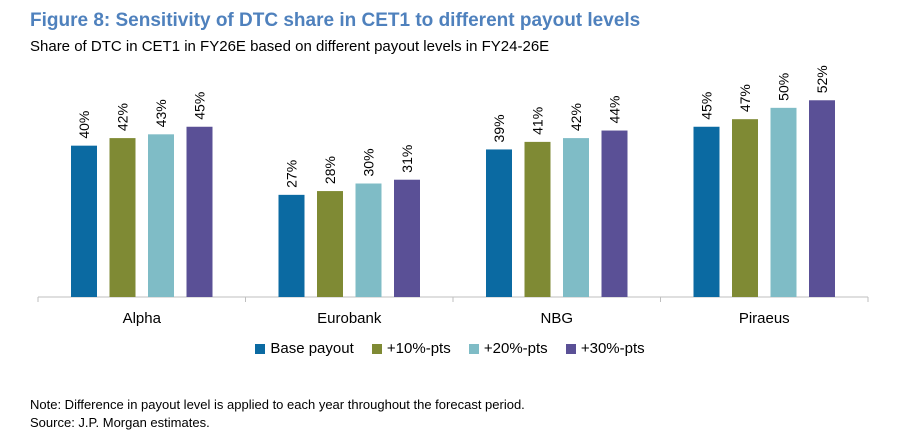  I want to click on data-label: 47%, so click(745, 98).